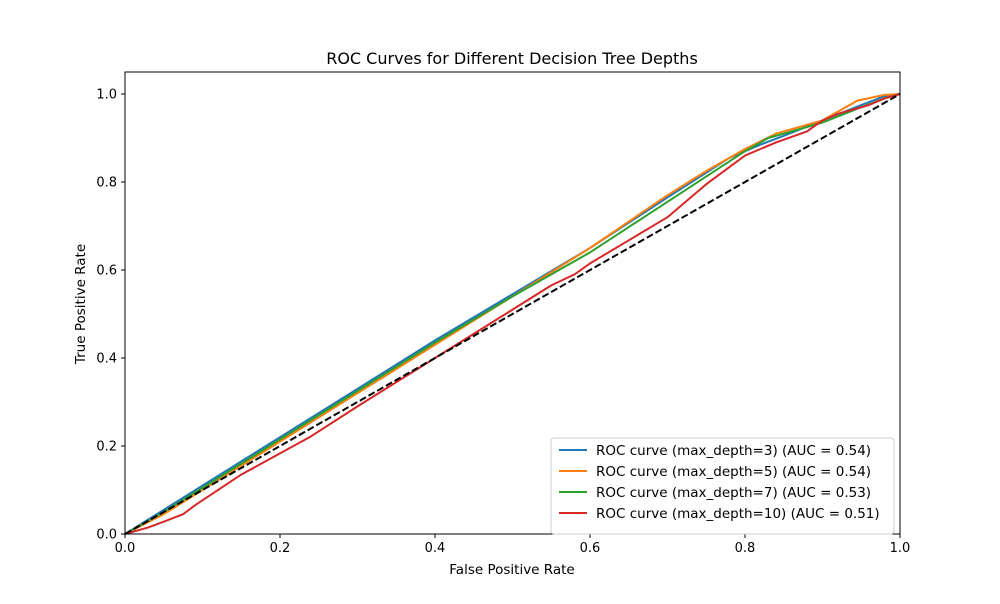 The width and height of the screenshot is (1000, 604). I want to click on y-tick-label: 0.6, so click(106, 271).